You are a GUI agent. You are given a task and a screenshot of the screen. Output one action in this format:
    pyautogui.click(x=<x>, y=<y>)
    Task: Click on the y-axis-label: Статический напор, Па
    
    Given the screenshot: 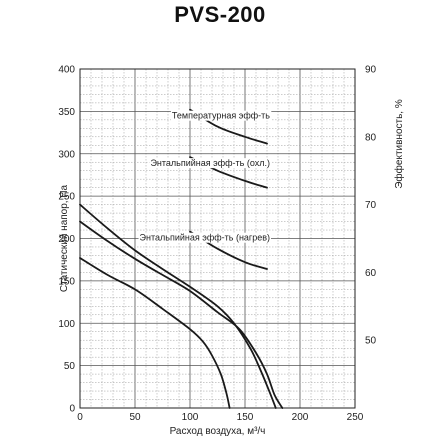 What is the action you would take?
    pyautogui.click(x=64, y=238)
    